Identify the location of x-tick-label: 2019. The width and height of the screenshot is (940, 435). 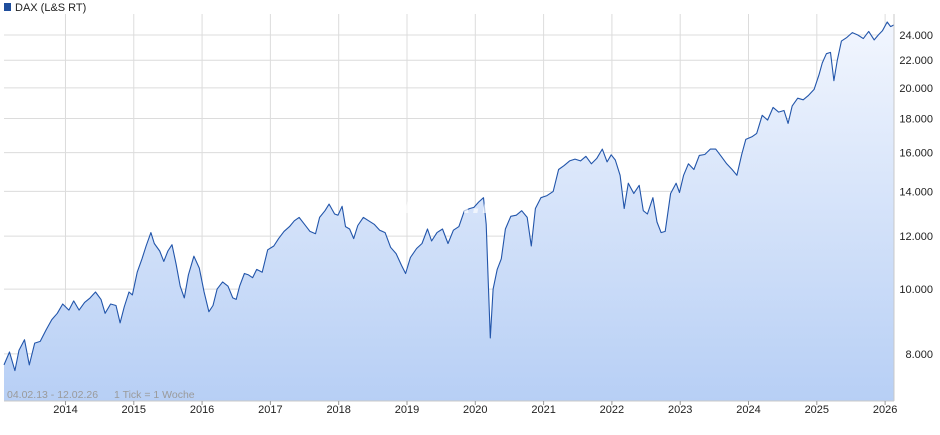
(407, 410).